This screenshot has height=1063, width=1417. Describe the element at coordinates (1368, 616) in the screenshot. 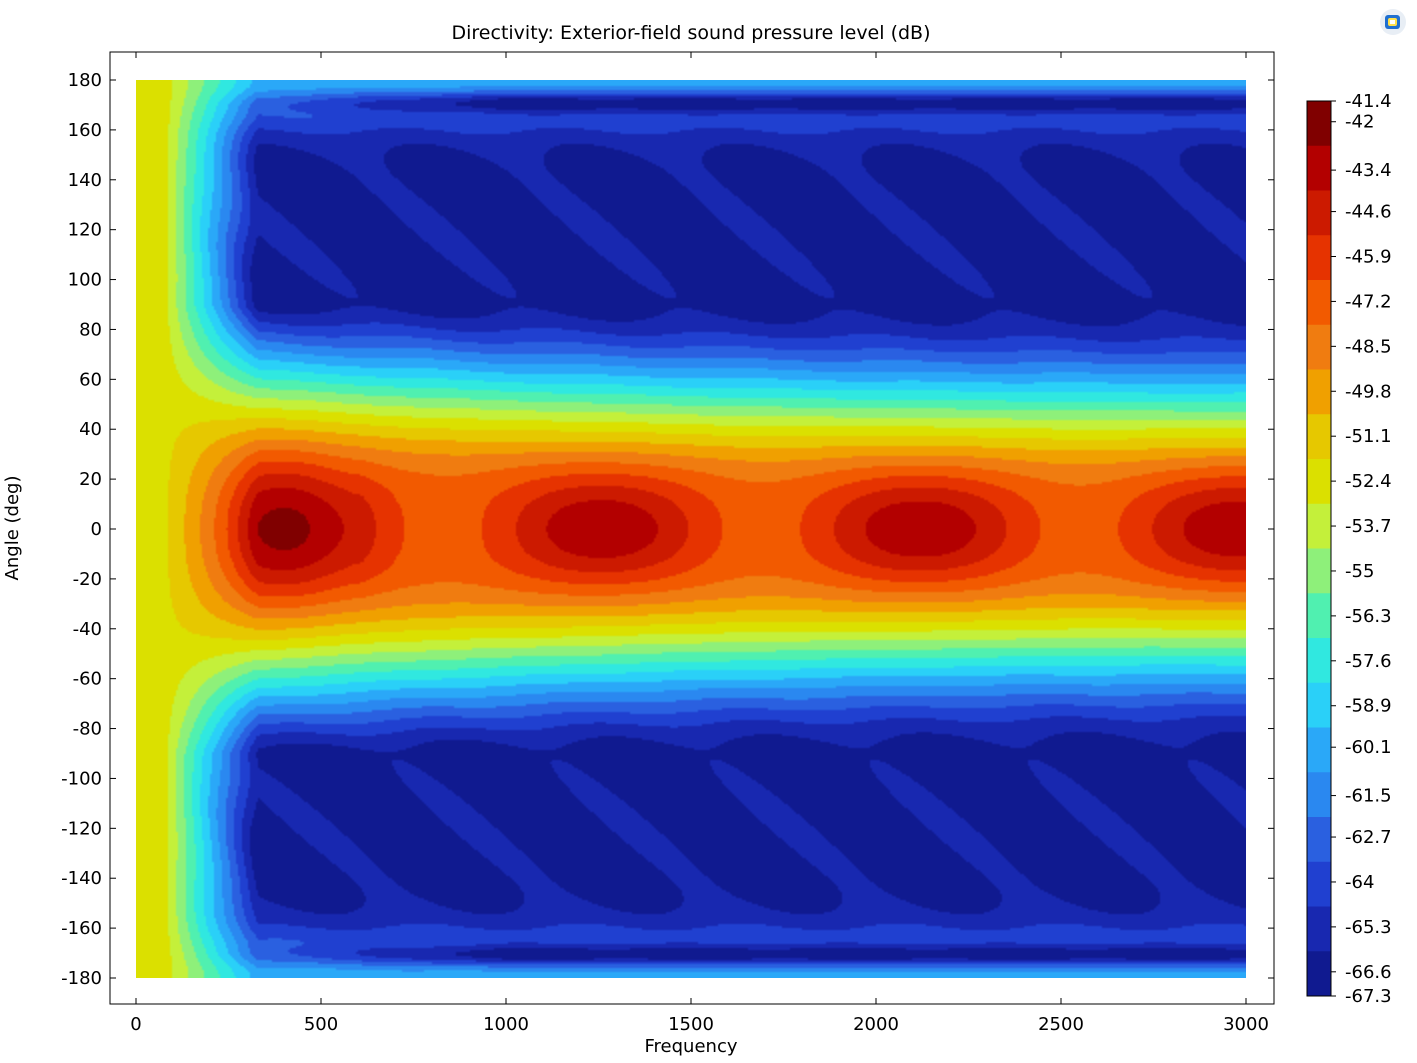

I see `colorbar-label: -56.3` at that location.